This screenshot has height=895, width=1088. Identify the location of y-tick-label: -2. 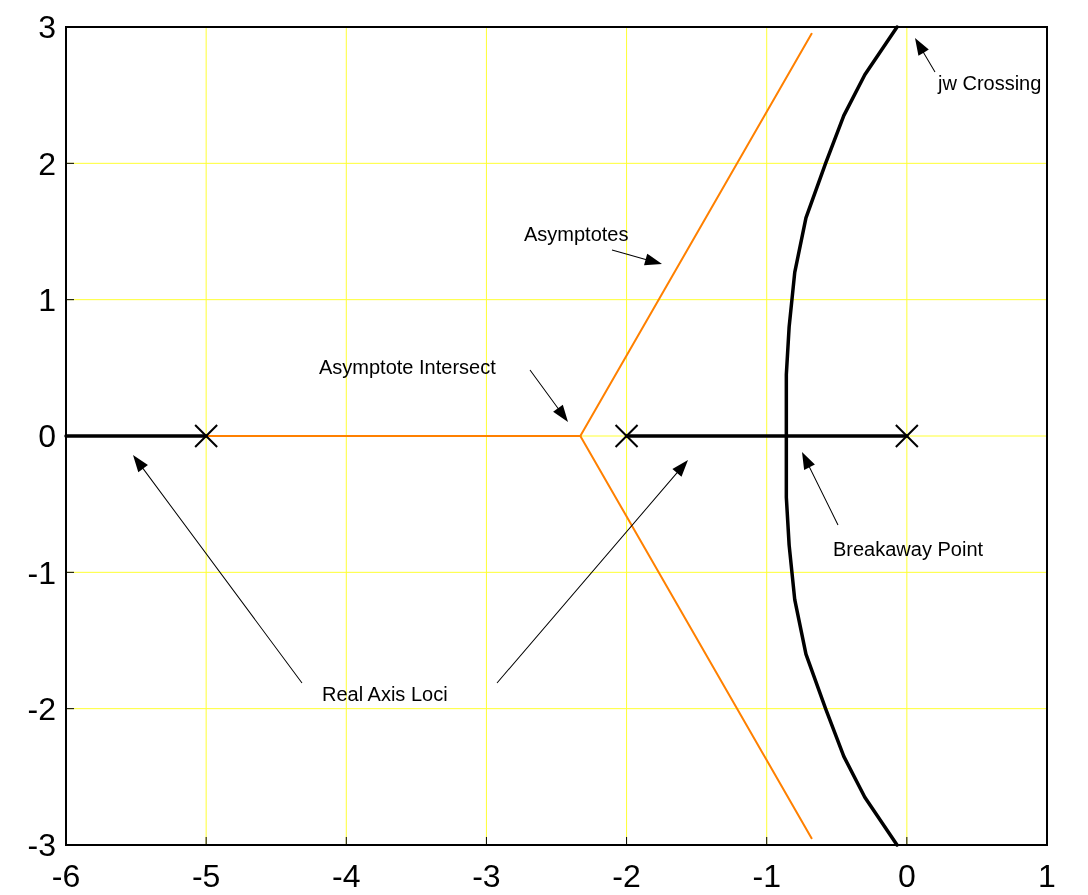
(41, 708).